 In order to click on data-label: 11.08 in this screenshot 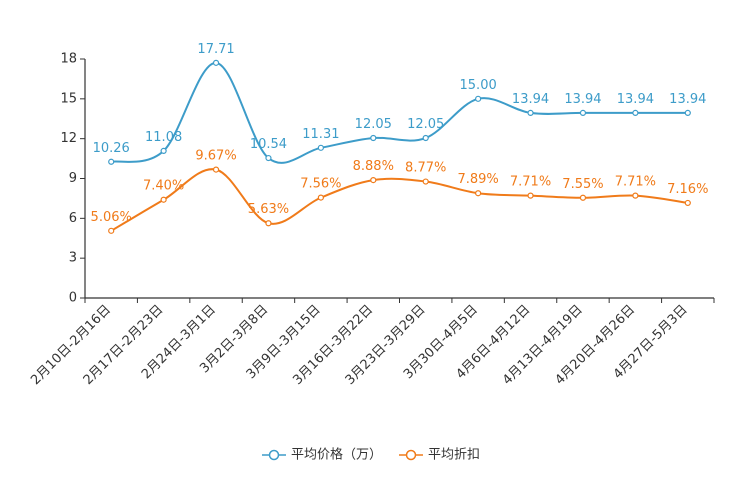, I will do `click(163, 137)`.